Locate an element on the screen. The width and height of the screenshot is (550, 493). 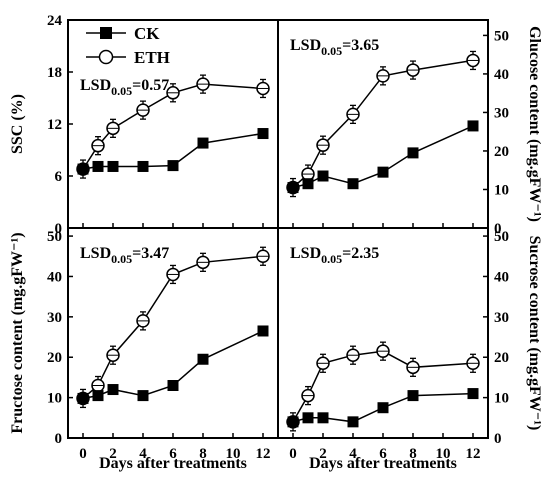
lsd-annotation: LSD0.05=2.35 is located at coordinates (334, 255).